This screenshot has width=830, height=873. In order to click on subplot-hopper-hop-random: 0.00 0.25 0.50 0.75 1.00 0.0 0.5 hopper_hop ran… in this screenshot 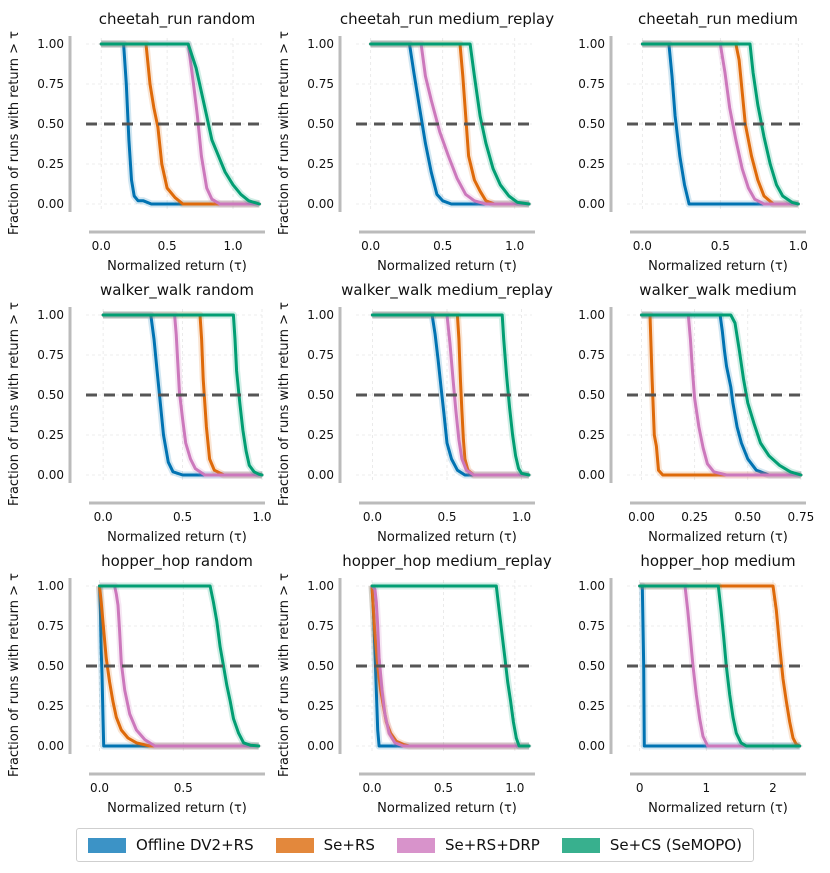, I will do `click(136, 684)`.